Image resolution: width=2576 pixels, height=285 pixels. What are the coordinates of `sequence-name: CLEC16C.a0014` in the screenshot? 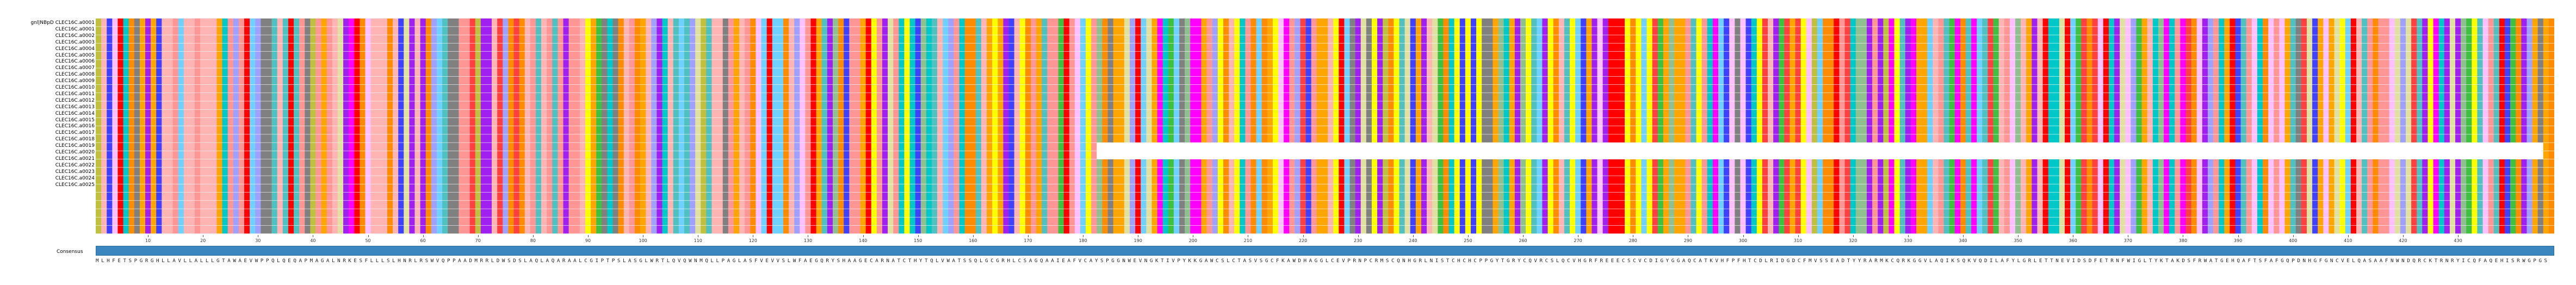 It's located at (75, 113).